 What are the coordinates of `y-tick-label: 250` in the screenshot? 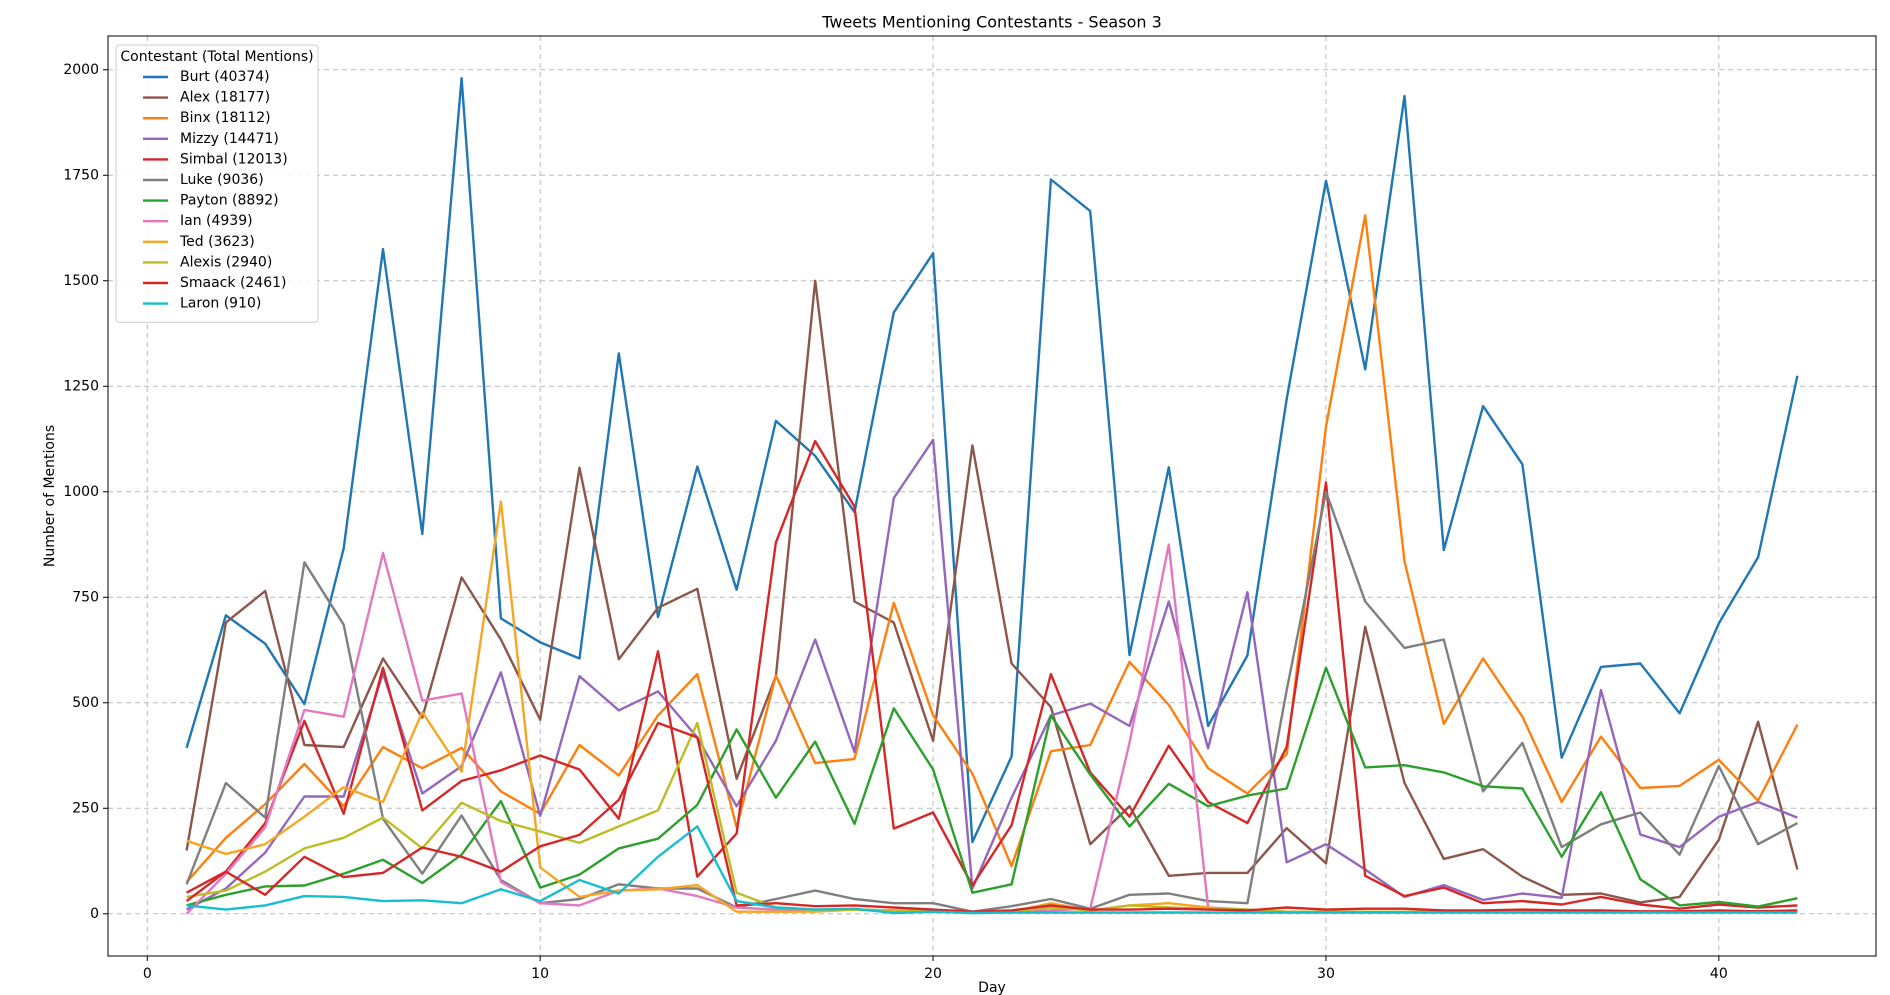 It's located at (85, 808).